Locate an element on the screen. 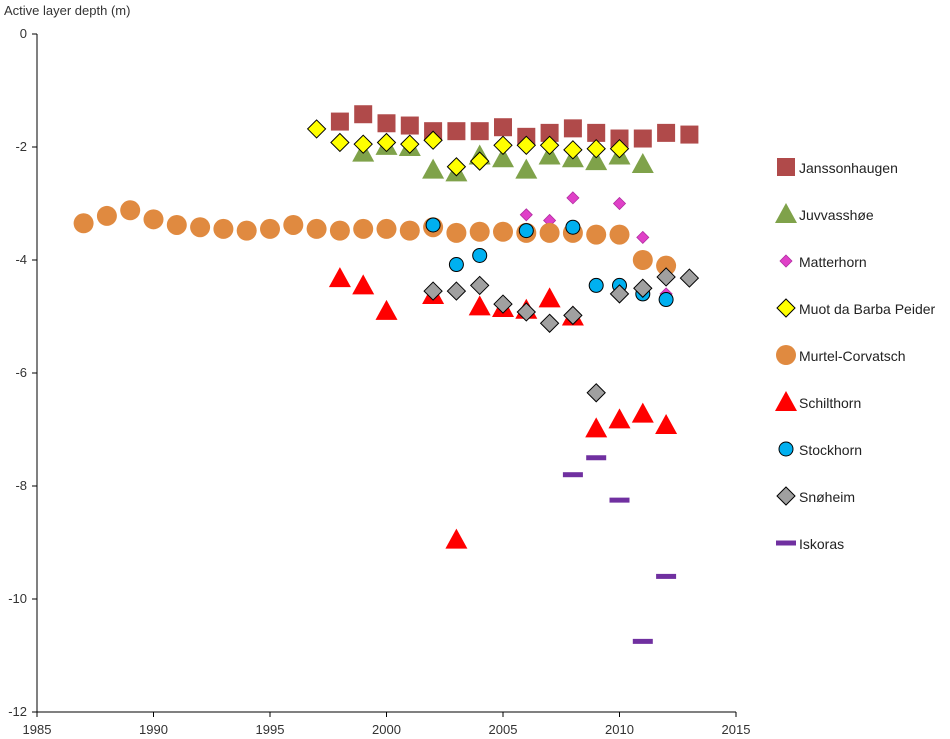 Image resolution: width=950 pixels, height=739 pixels. legend-label: Snøheim is located at coordinates (827, 497).